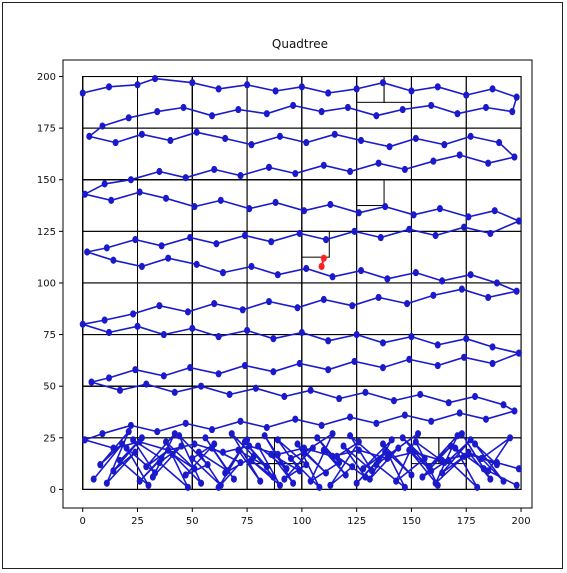  I want to click on series-line, so click(305, 459).